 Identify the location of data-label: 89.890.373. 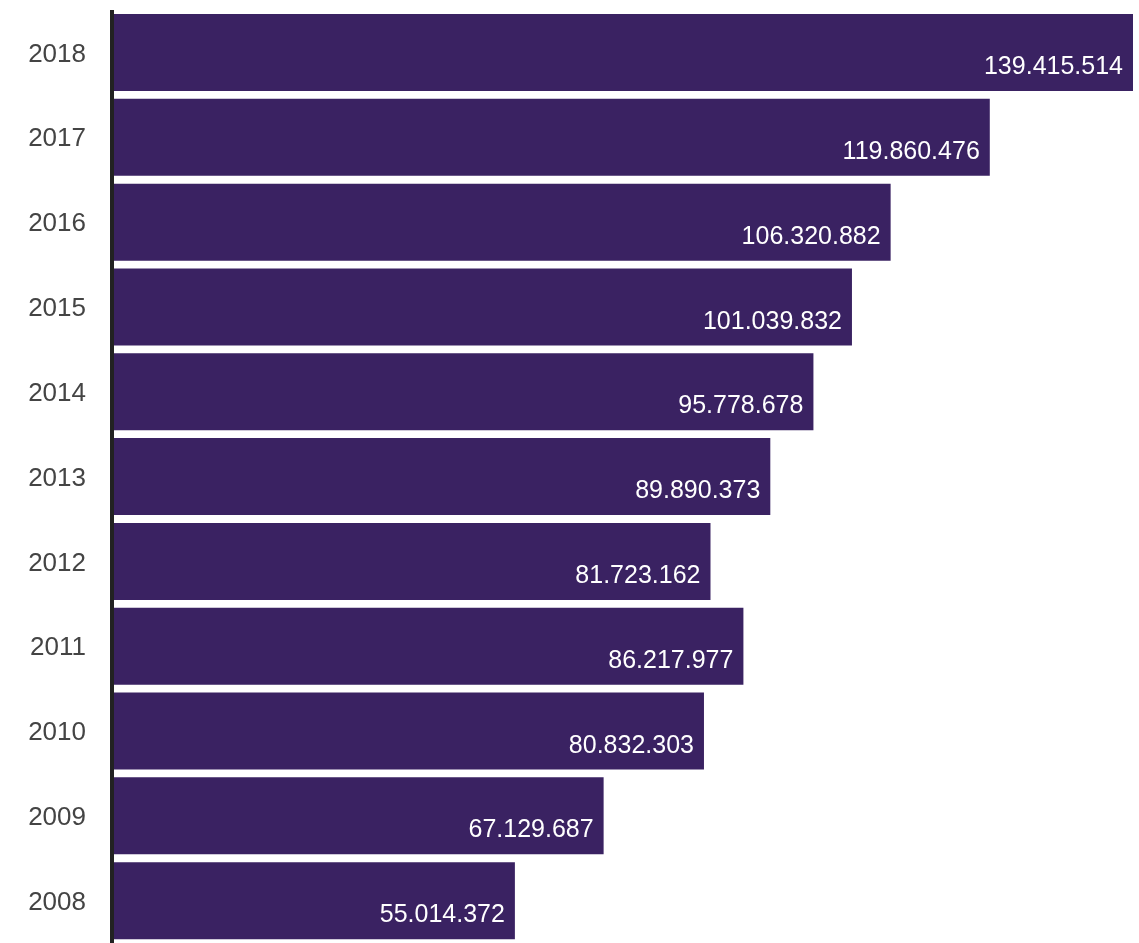
(698, 489).